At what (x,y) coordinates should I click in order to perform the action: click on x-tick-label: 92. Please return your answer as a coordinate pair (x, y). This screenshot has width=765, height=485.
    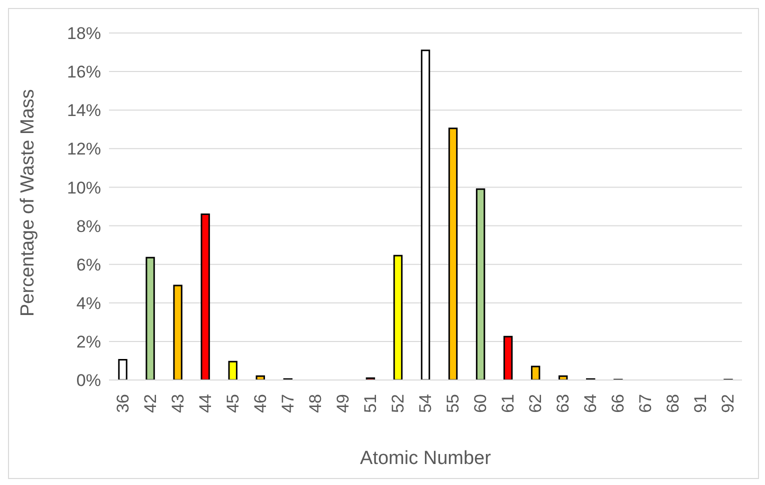
    Looking at the image, I should click on (728, 403).